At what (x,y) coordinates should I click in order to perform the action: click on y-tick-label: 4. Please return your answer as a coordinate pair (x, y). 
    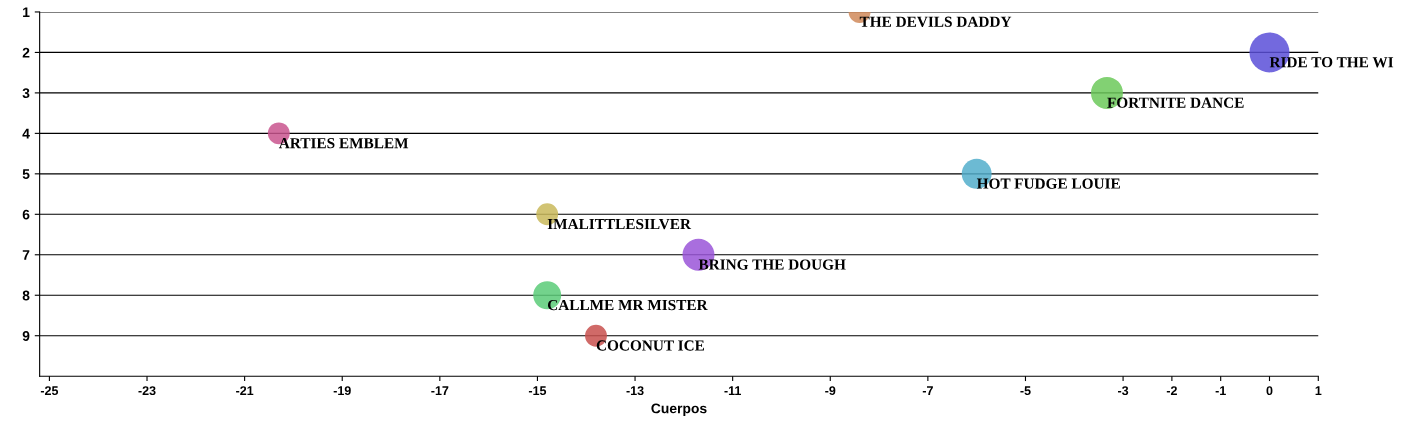
    Looking at the image, I should click on (26, 133).